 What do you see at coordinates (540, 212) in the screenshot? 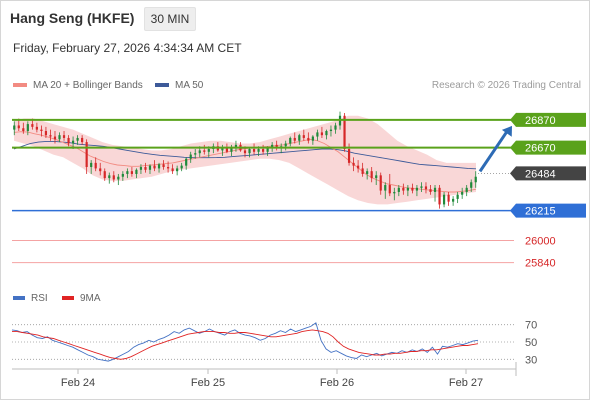
I see `support-1-label-text: 26215` at bounding box center [540, 212].